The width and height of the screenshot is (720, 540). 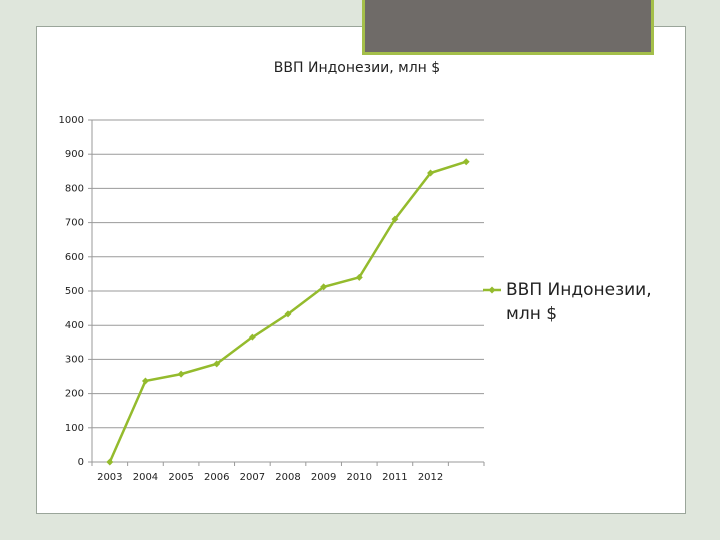 I want to click on x-tick-label: 2012, so click(x=430, y=477).